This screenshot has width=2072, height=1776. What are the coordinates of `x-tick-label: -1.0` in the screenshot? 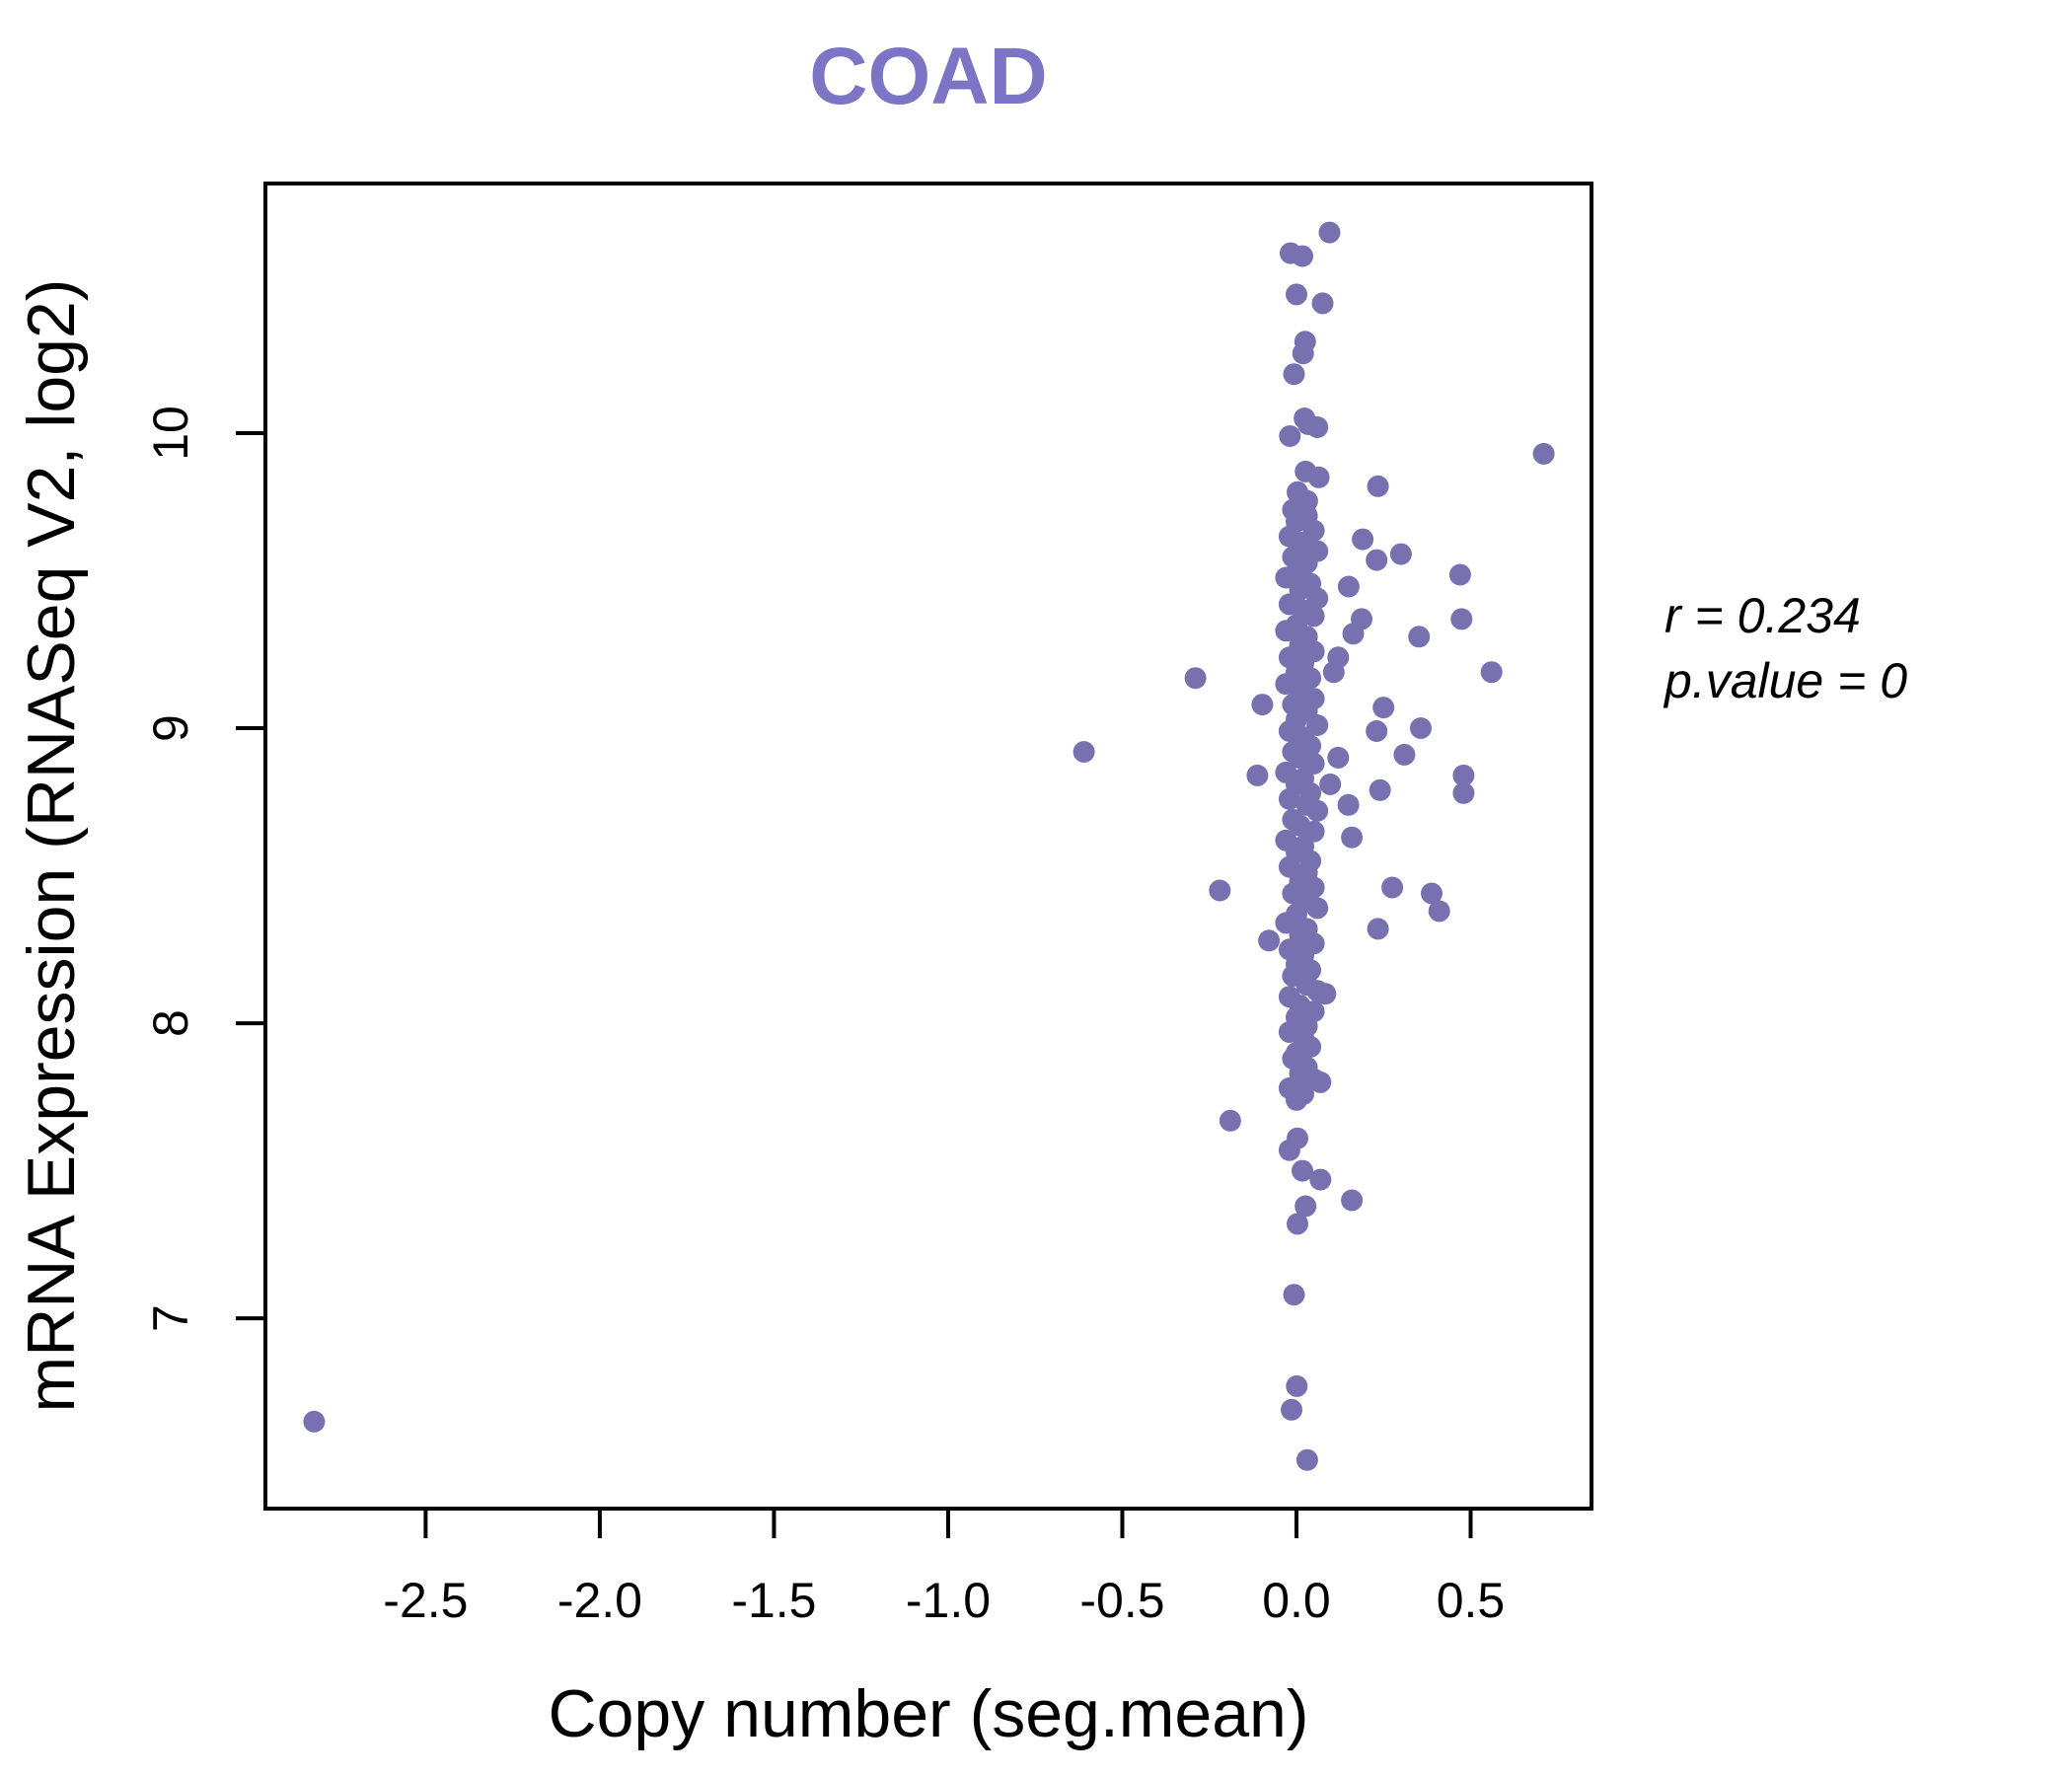 It's located at (949, 1601).